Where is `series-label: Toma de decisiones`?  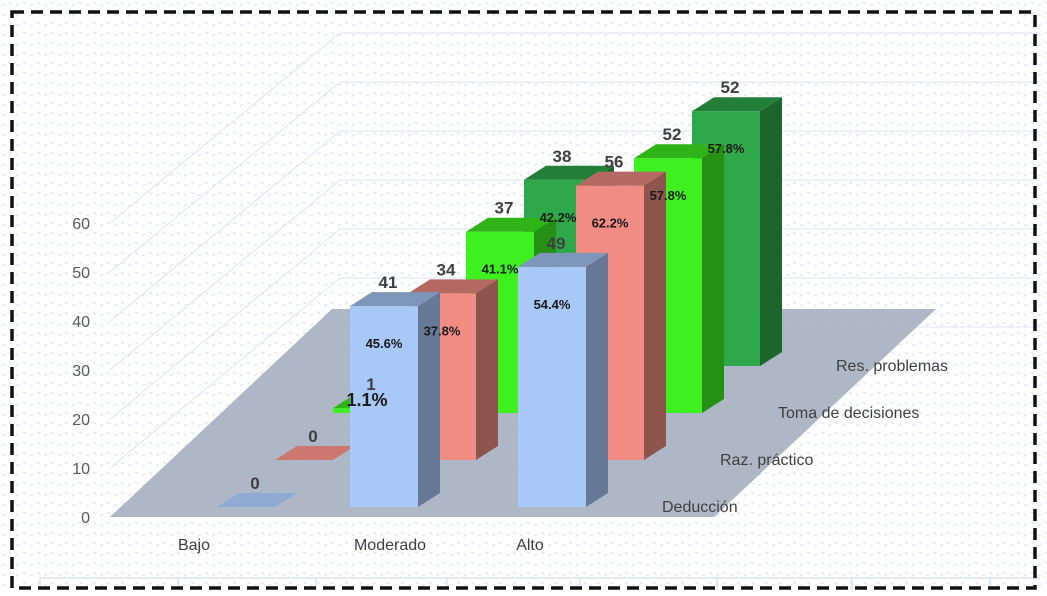 series-label: Toma de decisiones is located at coordinates (848, 413).